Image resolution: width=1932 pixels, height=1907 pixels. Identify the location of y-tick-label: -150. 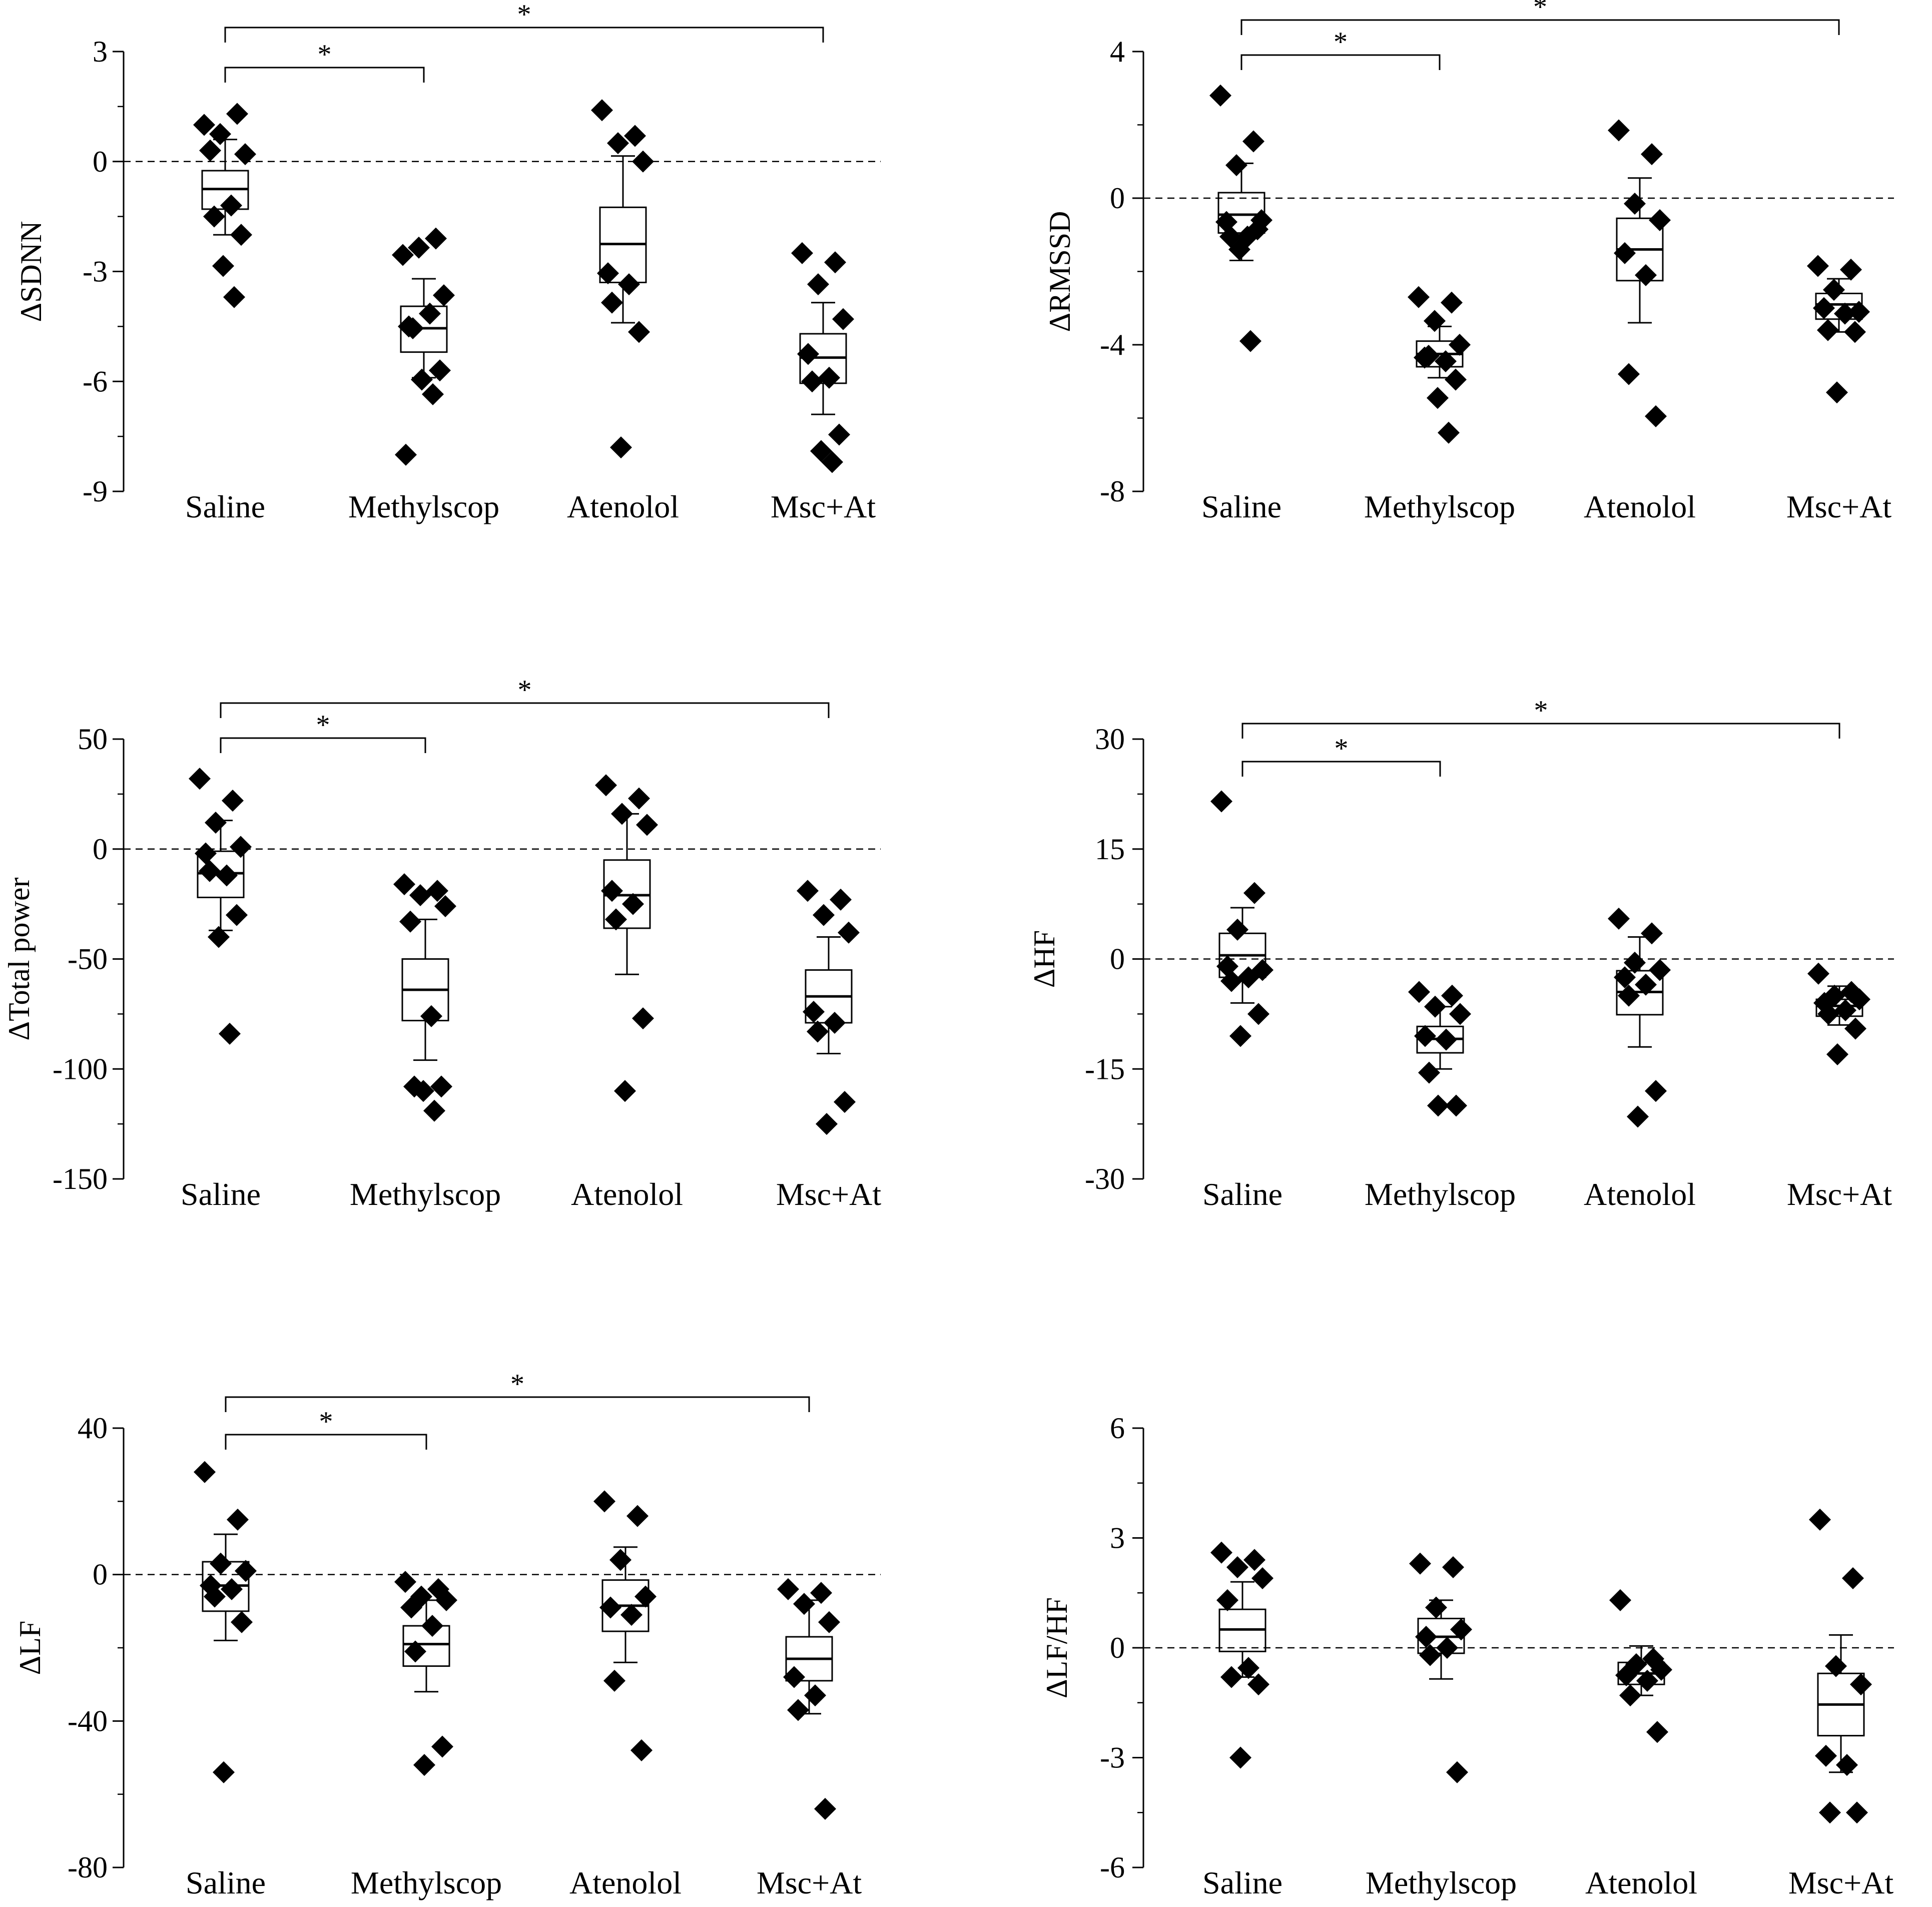
(80, 1178).